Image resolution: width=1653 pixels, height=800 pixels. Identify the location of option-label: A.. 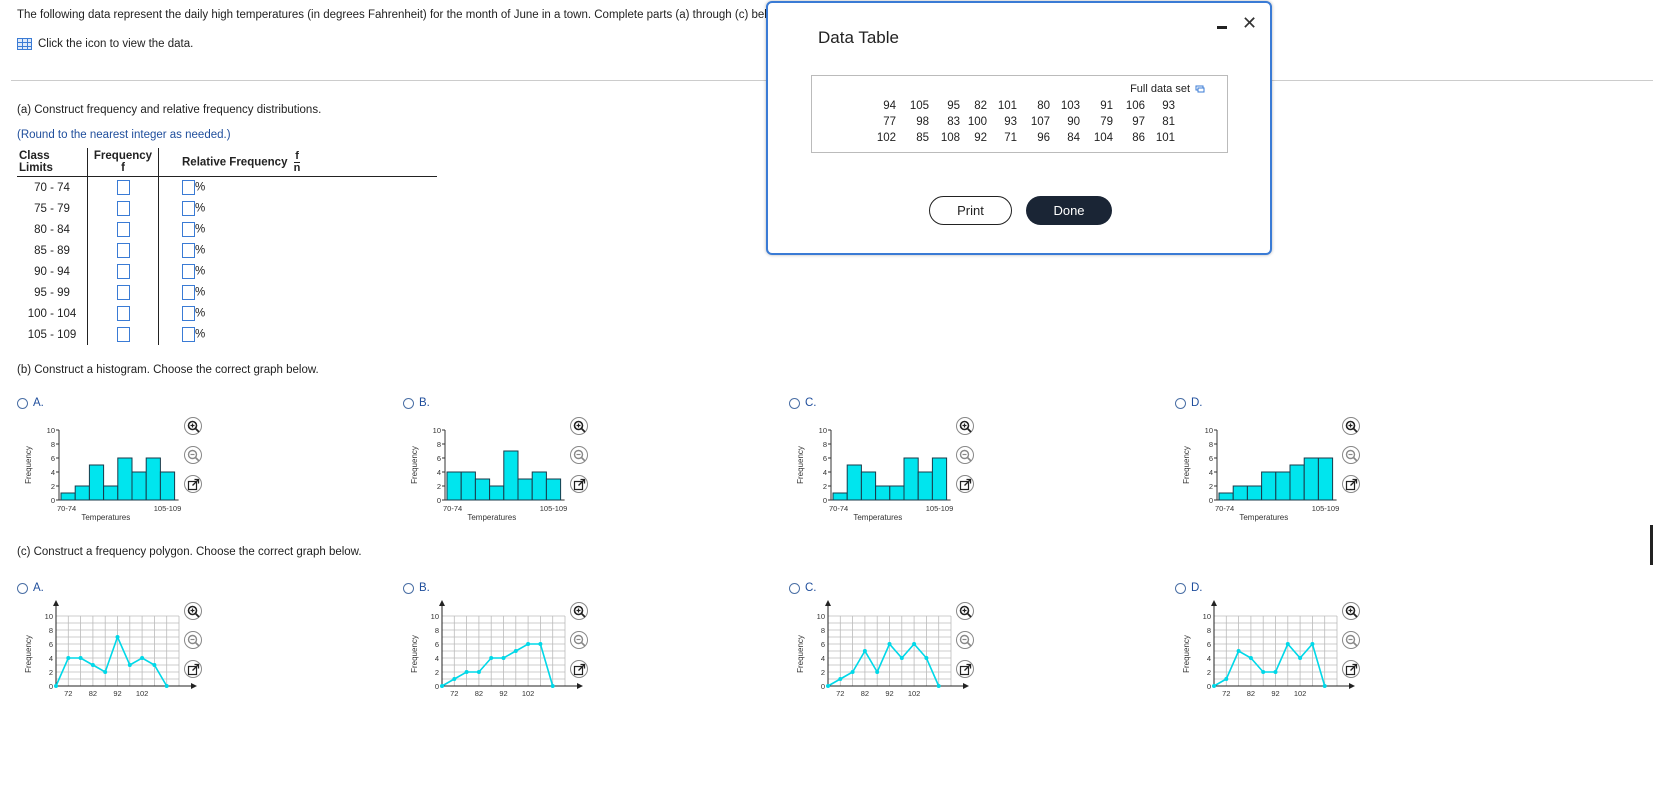
(38, 588).